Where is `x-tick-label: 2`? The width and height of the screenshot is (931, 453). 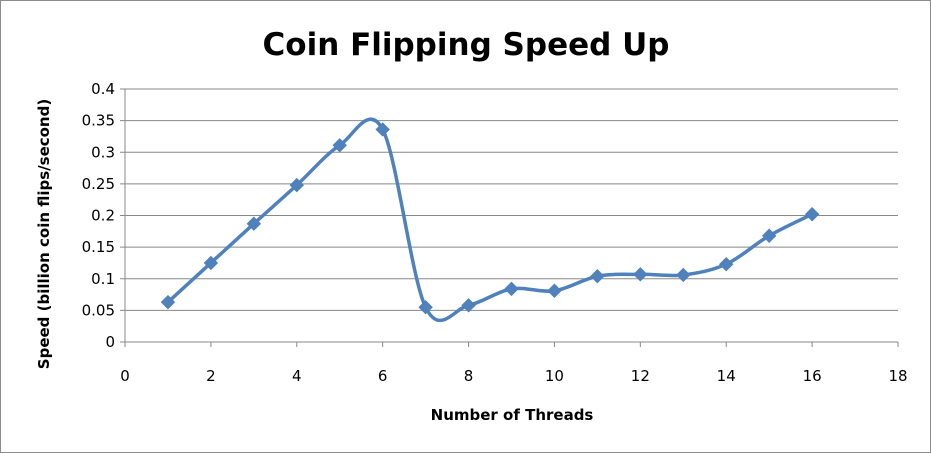
x-tick-label: 2 is located at coordinates (211, 376).